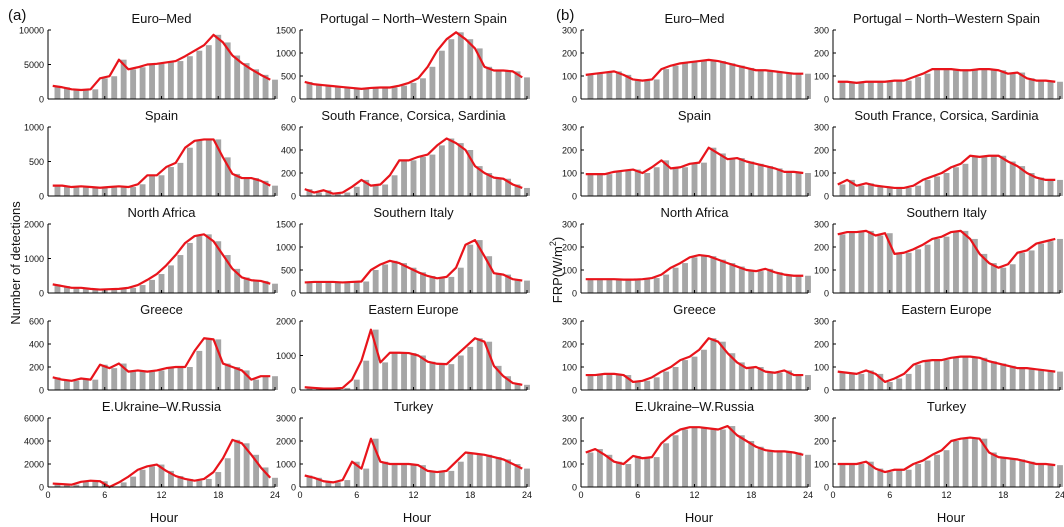  Describe the element at coordinates (47, 495) in the screenshot. I see `x-tick-label: 0` at that location.